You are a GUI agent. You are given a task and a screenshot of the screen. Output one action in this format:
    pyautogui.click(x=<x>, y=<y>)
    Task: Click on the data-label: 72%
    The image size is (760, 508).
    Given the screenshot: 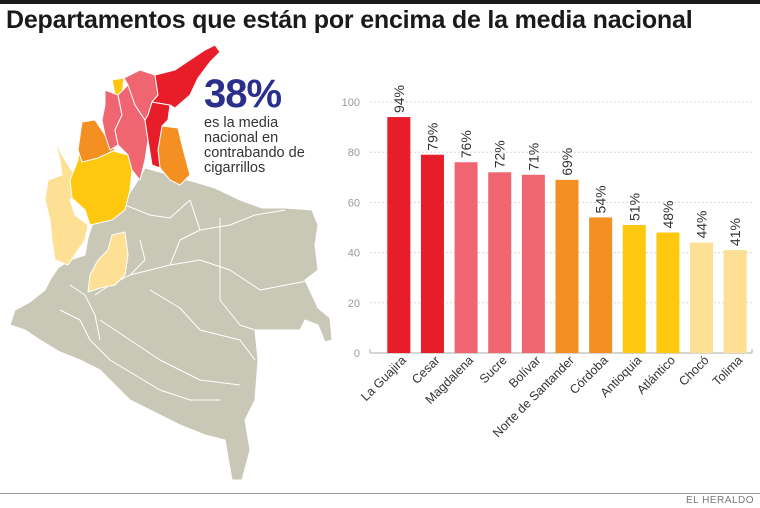 What is the action you would take?
    pyautogui.click(x=500, y=154)
    